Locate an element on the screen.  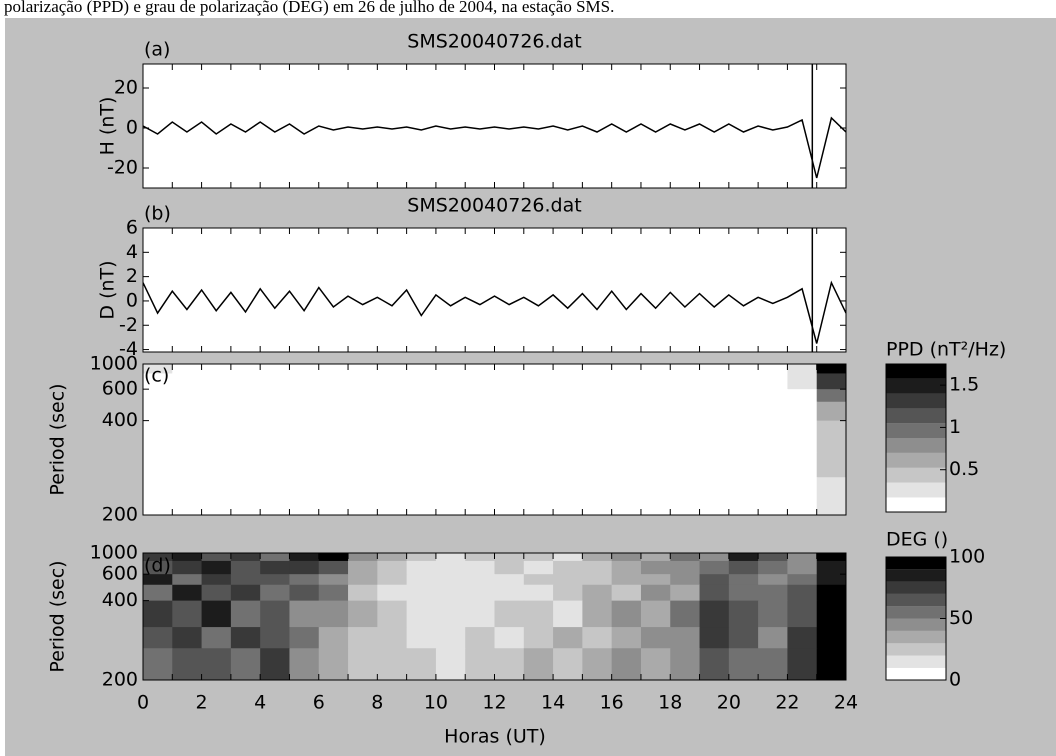
x-tick-label: 4 is located at coordinates (260, 703).